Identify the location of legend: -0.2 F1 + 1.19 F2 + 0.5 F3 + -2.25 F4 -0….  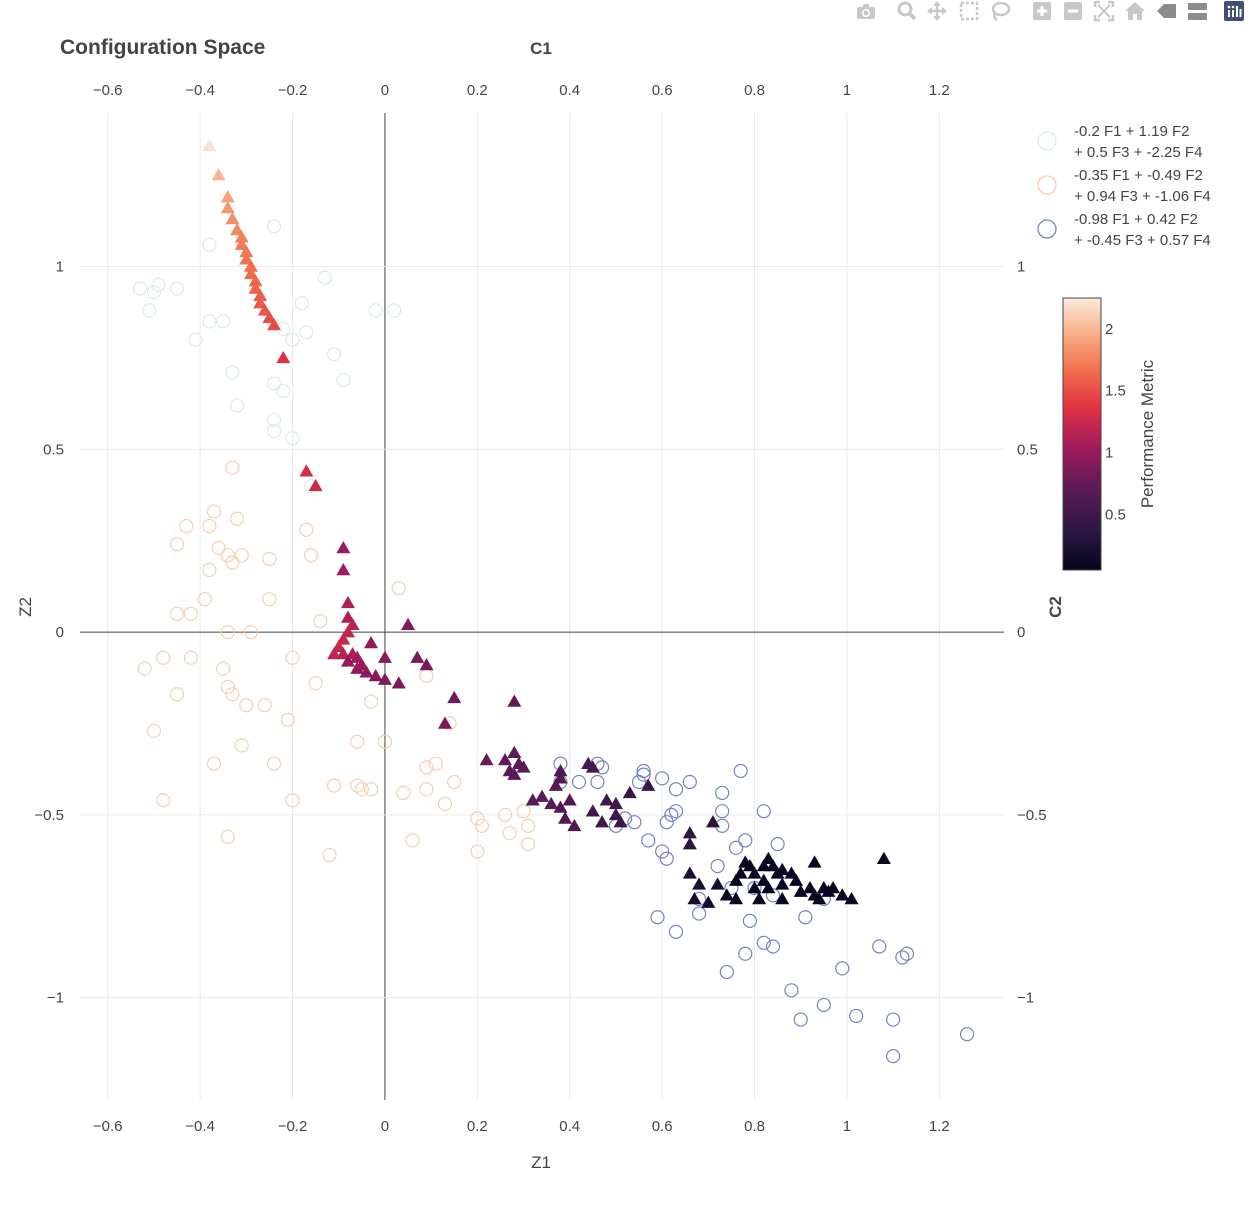
(1124, 186).